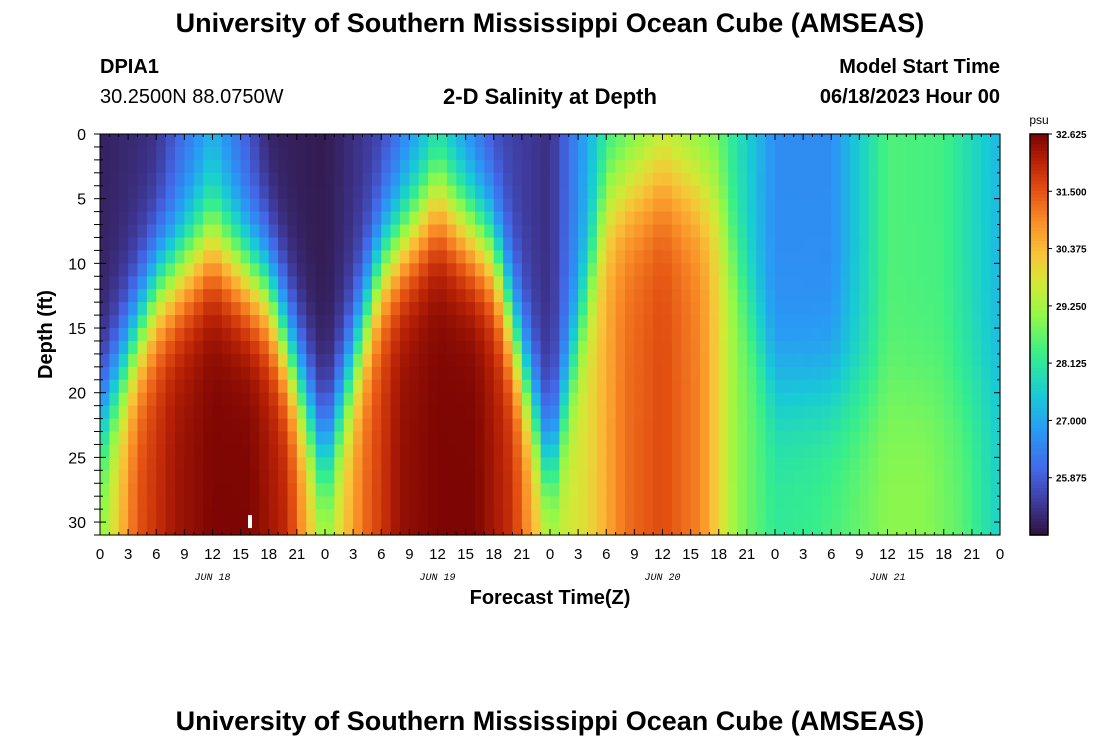 This screenshot has height=750, width=1100. What do you see at coordinates (747, 554) in the screenshot?
I see `x-tick-label: 21` at bounding box center [747, 554].